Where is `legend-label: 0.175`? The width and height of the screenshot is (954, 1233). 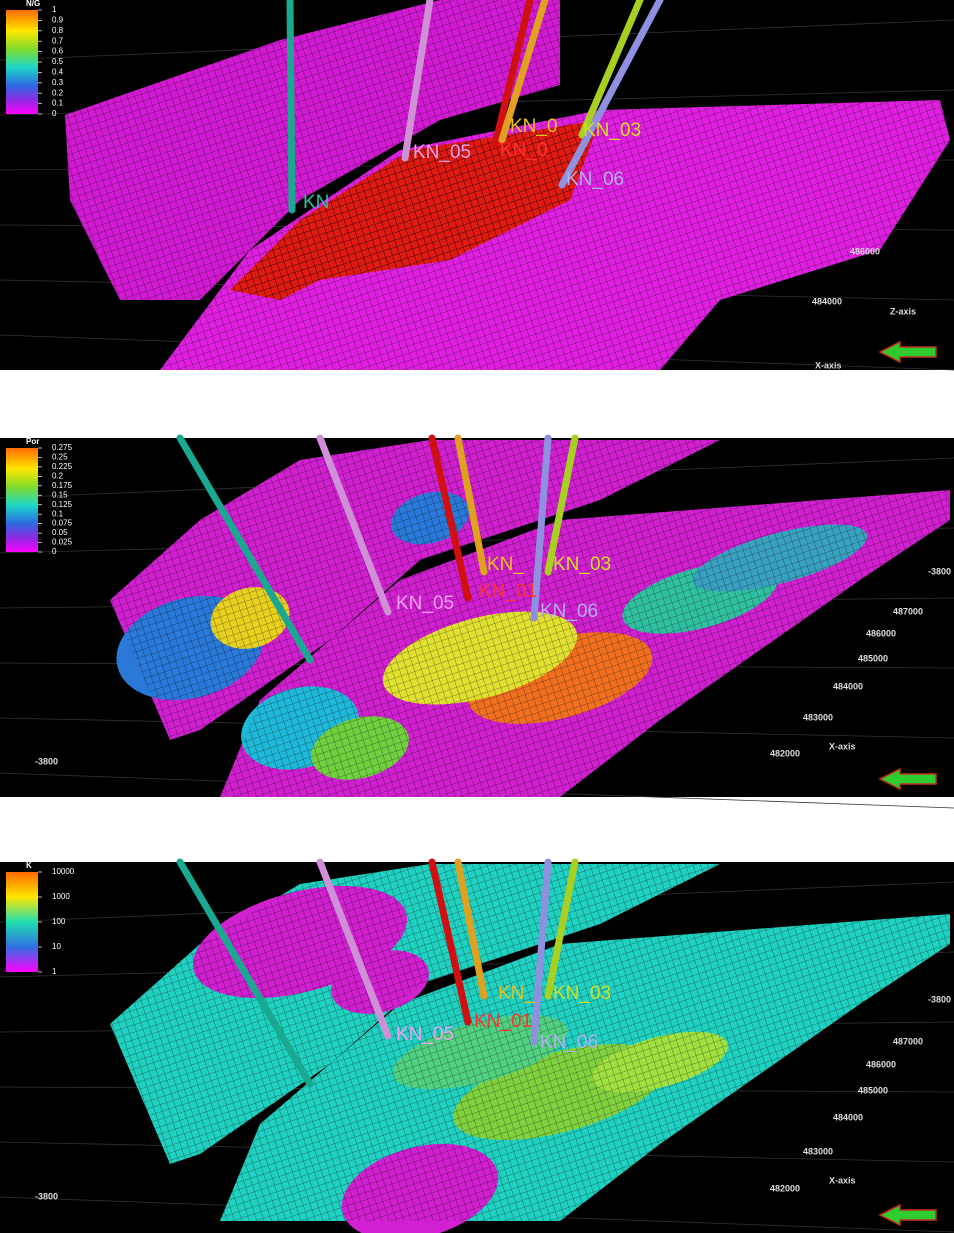
legend-label: 0.175 is located at coordinates (62, 485).